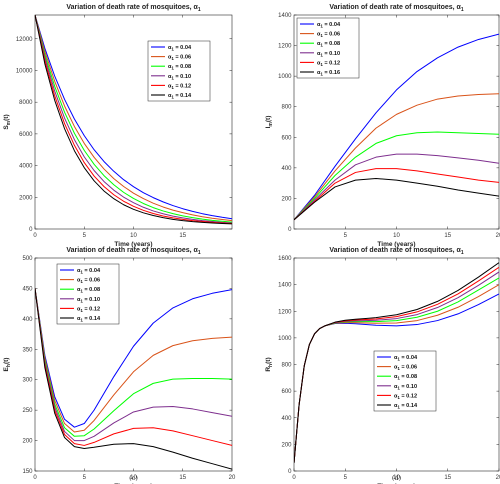  I want to click on y-tick-label: 0, so click(290, 230).